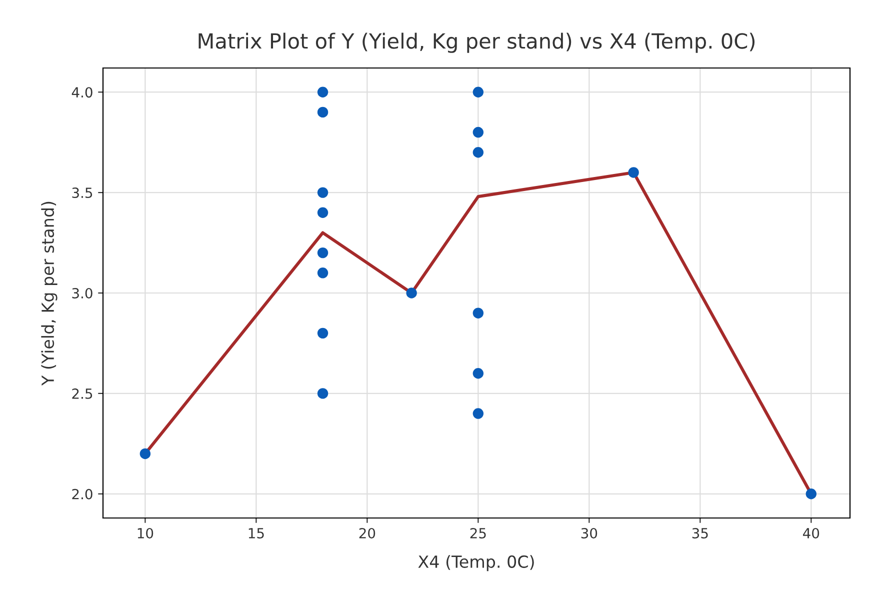  I want to click on x-tick-label: 30, so click(589, 533).